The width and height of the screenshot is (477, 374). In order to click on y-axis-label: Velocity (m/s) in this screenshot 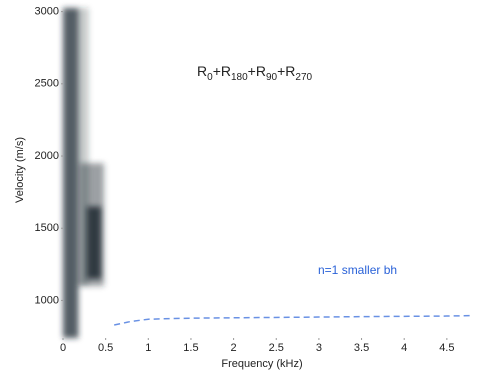, I will do `click(20, 170)`.